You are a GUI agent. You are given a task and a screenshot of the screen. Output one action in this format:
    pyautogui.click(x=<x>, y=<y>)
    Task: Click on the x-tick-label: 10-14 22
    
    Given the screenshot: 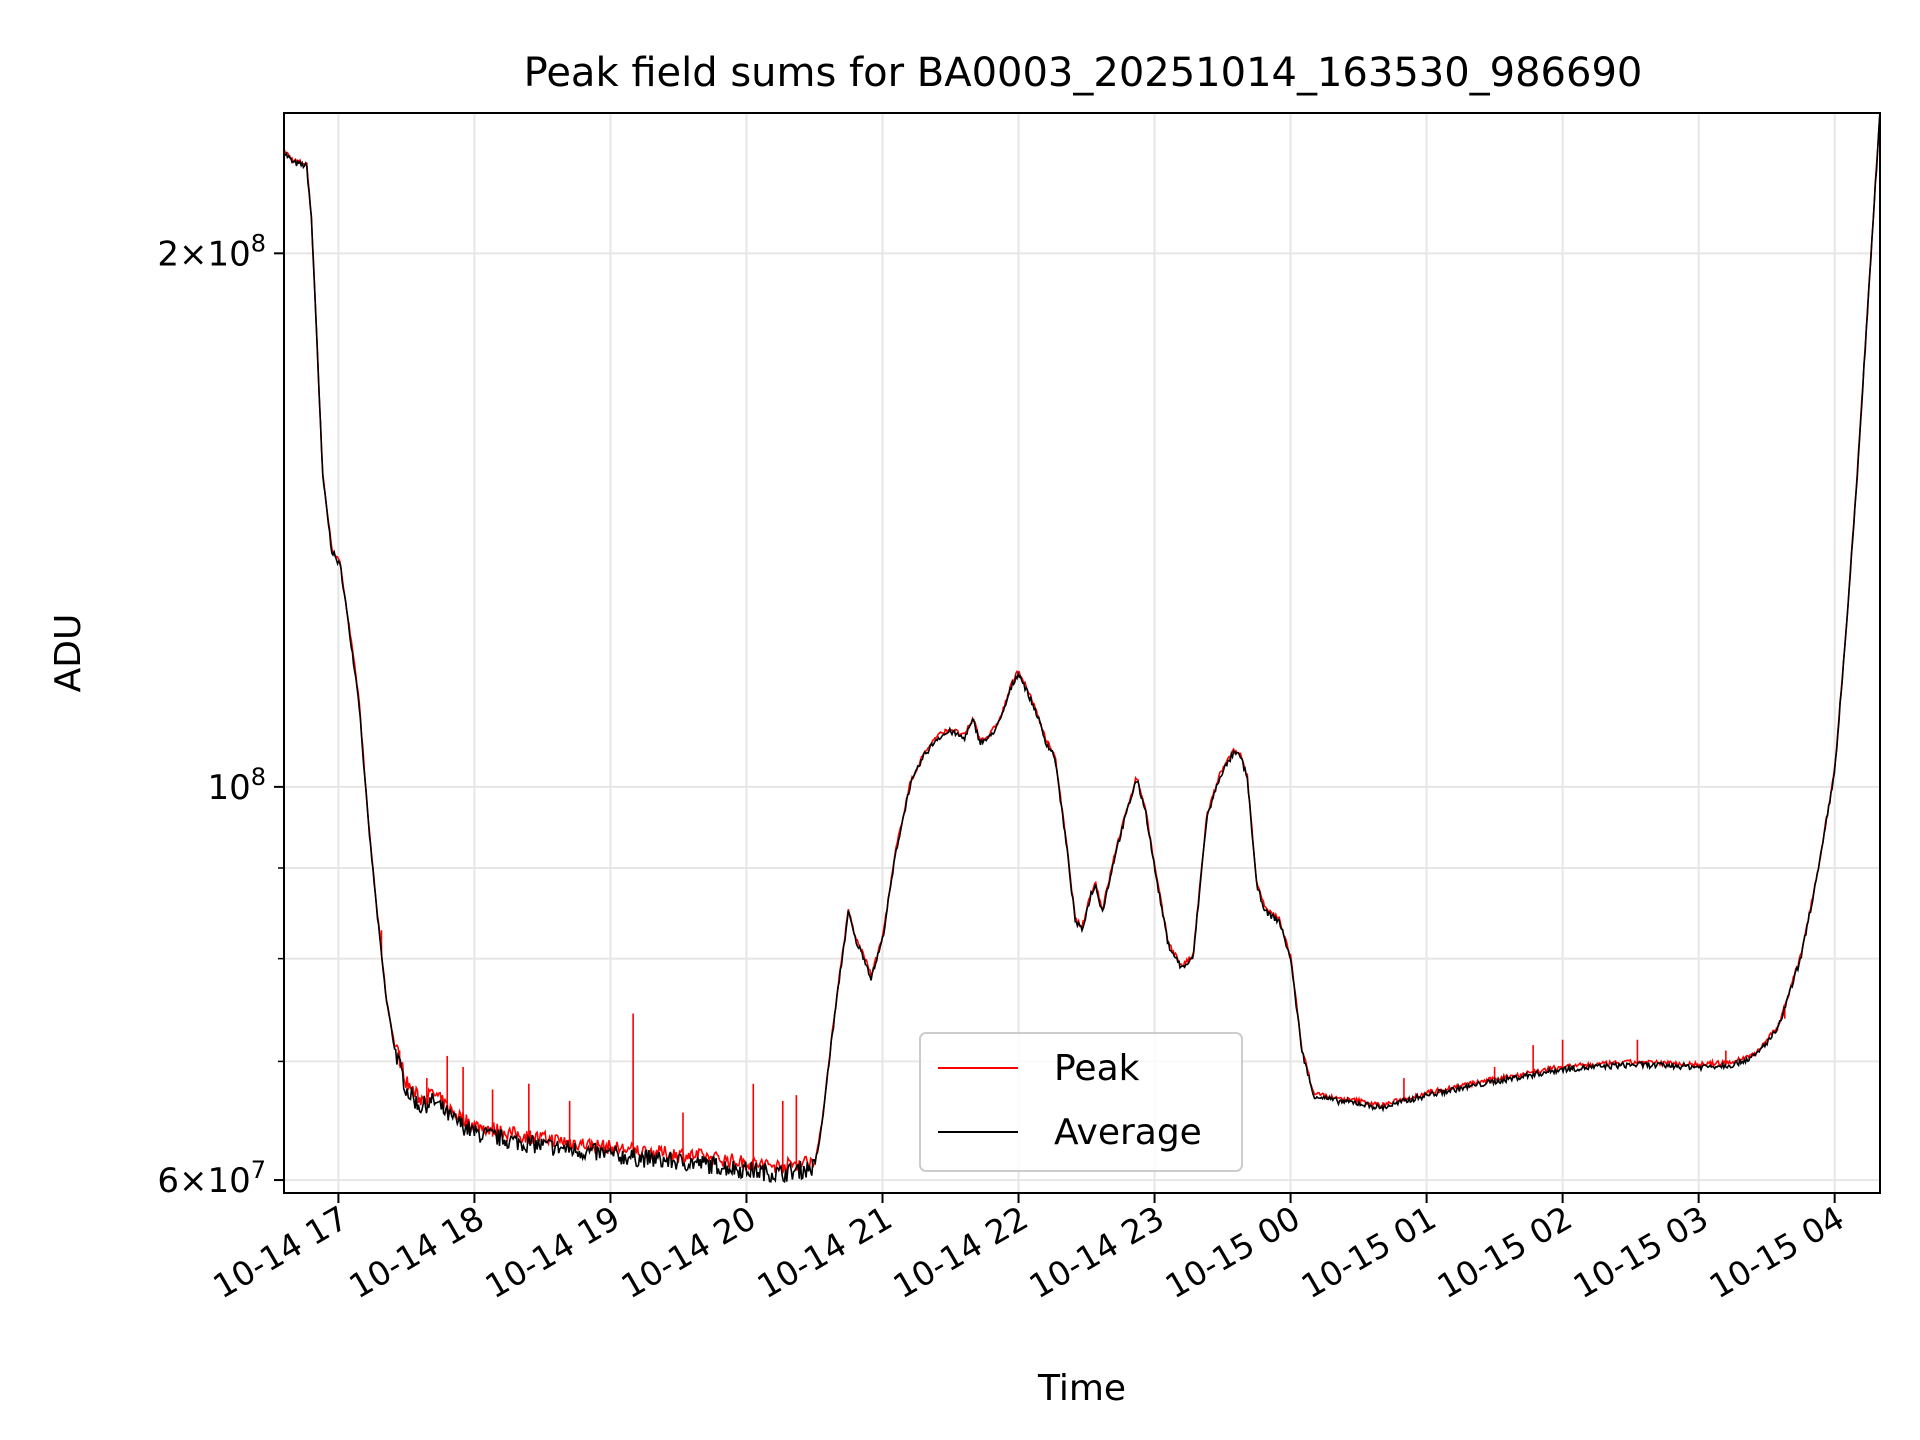 What is the action you would take?
    pyautogui.click(x=961, y=1252)
    